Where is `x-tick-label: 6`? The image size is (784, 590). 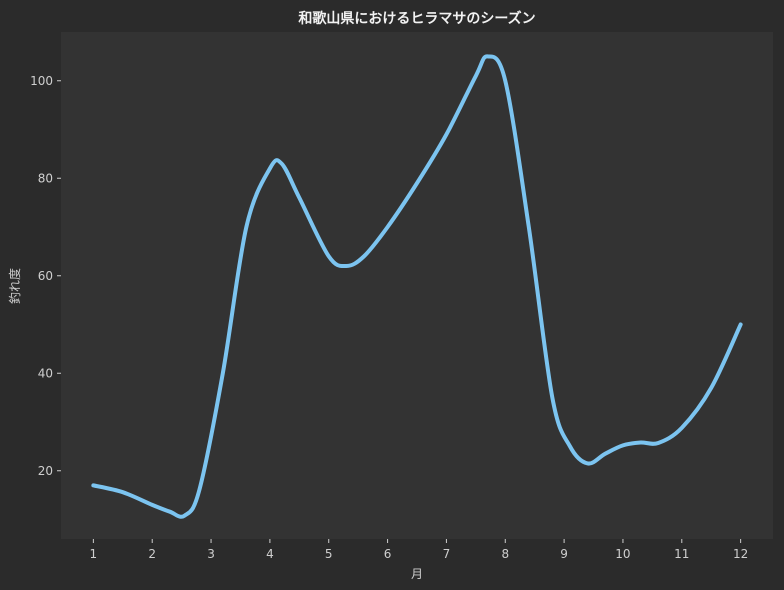
x-tick-label: 6 is located at coordinates (388, 554).